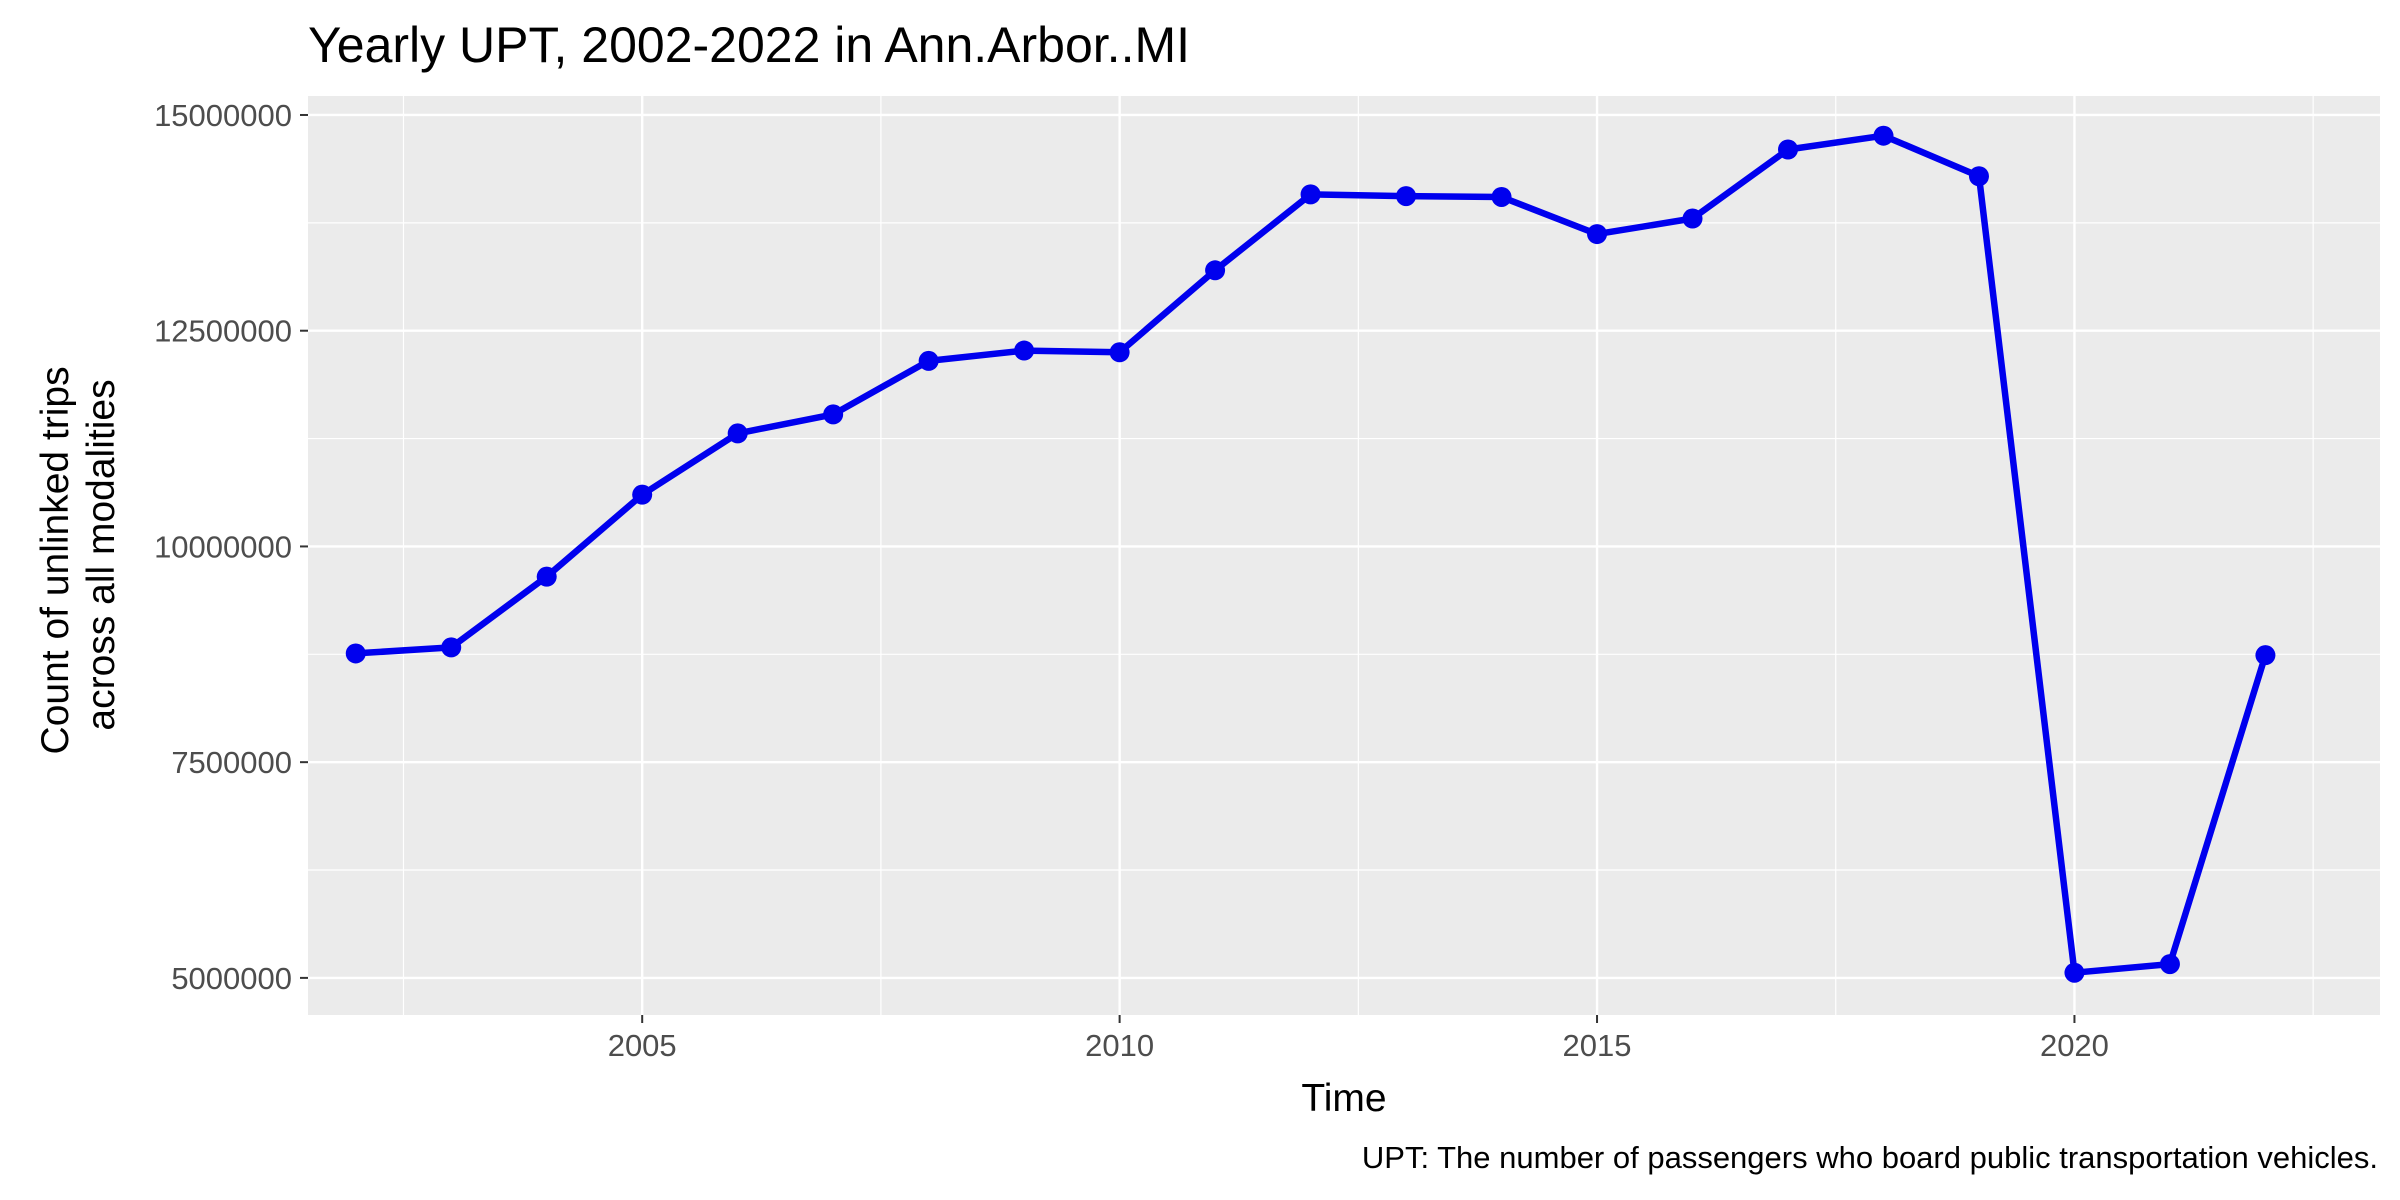 This screenshot has width=2400, height=1200. What do you see at coordinates (223, 331) in the screenshot?
I see `y-tick-label: 12500000` at bounding box center [223, 331].